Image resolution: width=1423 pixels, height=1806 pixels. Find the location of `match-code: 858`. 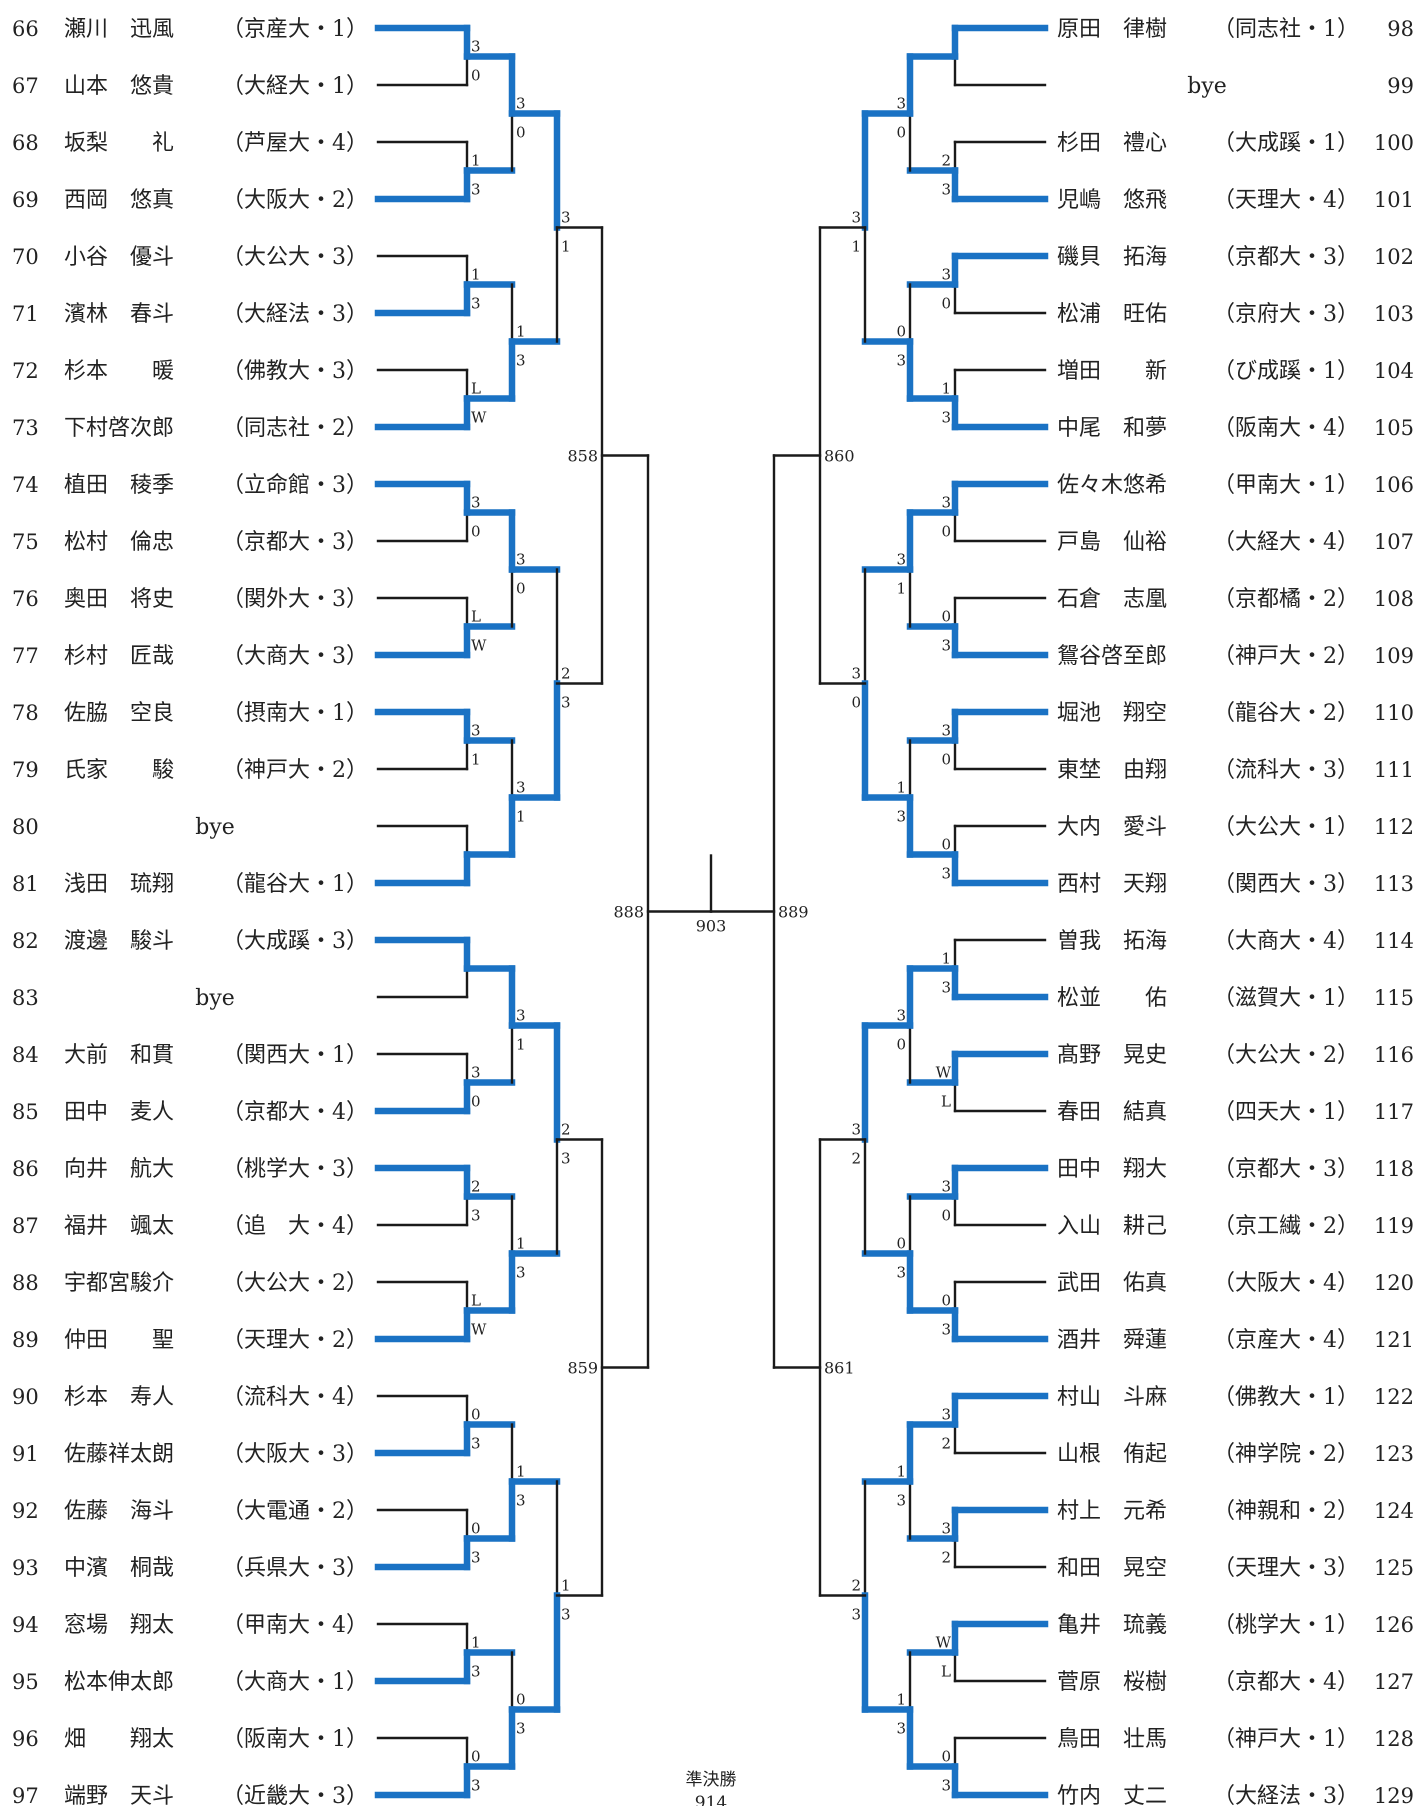

match-code: 858 is located at coordinates (582, 456).